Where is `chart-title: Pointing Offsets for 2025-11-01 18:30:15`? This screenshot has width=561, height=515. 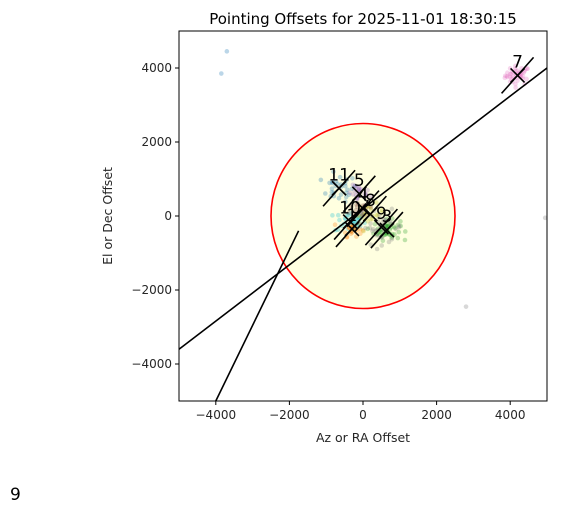 chart-title: Pointing Offsets for 2025-11-01 18:30:15 is located at coordinates (363, 19).